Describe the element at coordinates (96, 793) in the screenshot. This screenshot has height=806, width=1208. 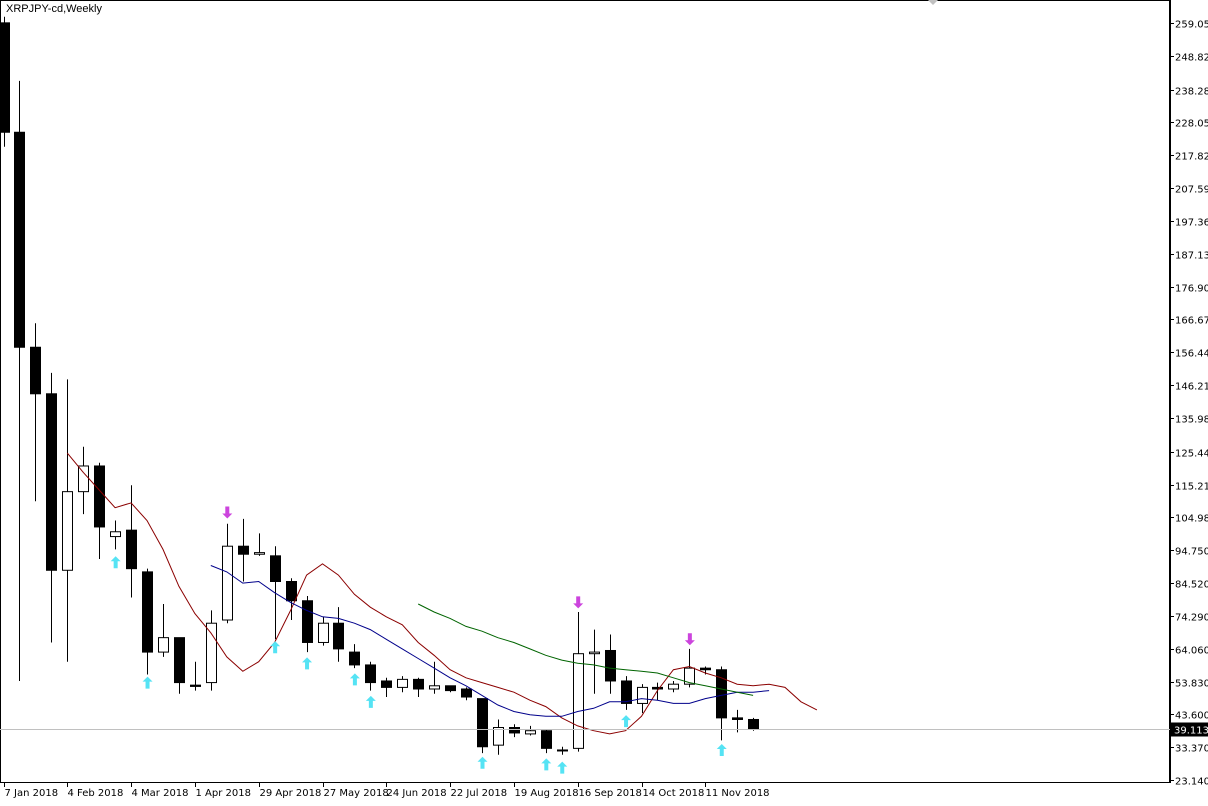
I see `time-tick-label: 4 Feb 2018` at that location.